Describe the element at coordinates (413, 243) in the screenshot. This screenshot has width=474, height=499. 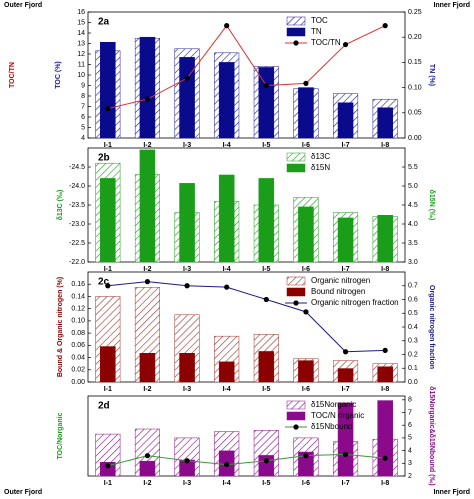
I see `y2-tick-label: 3.5` at that location.